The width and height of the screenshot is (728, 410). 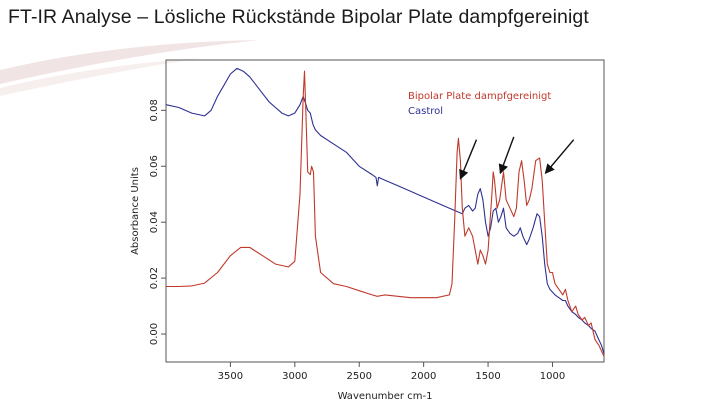 What do you see at coordinates (154, 278) in the screenshot?
I see `y-tick-label-1: 0.02` at bounding box center [154, 278].